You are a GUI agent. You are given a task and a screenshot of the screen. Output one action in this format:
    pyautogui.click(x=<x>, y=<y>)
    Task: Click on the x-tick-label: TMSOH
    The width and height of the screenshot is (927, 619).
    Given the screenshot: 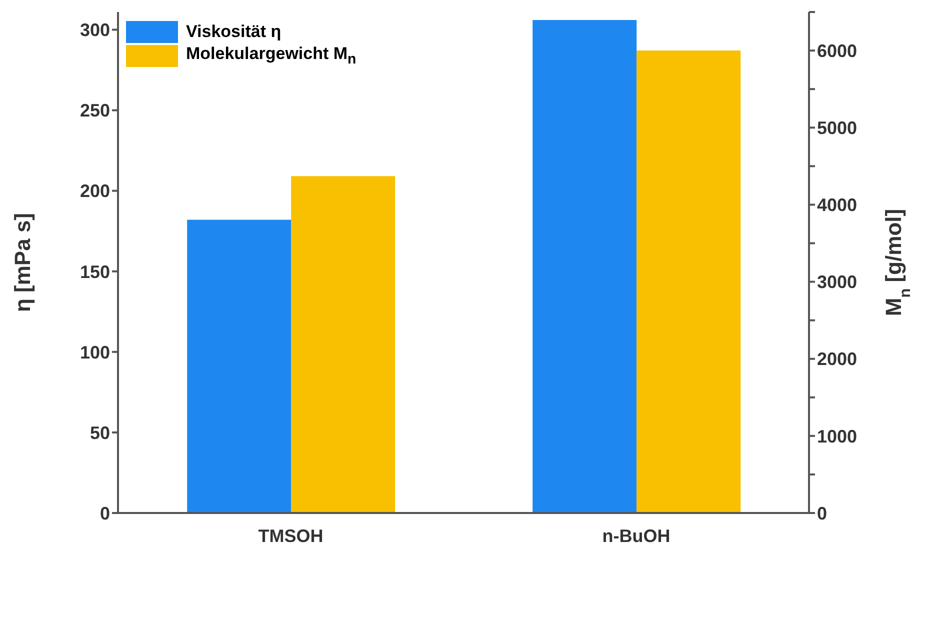 What is the action you would take?
    pyautogui.click(x=291, y=536)
    